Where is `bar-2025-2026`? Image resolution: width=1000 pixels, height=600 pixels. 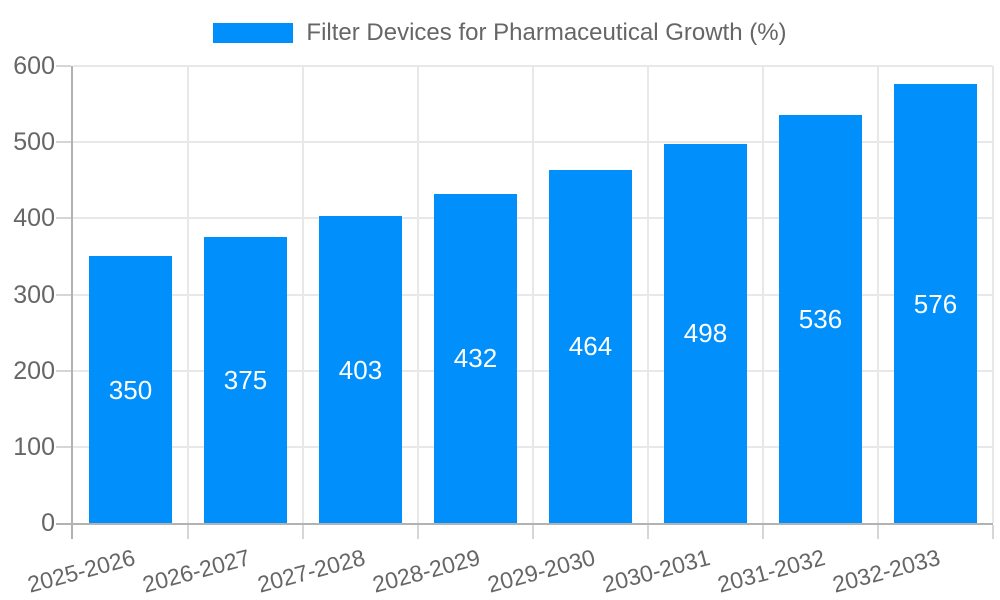
bar-2025-2026 is located at coordinates (130, 389).